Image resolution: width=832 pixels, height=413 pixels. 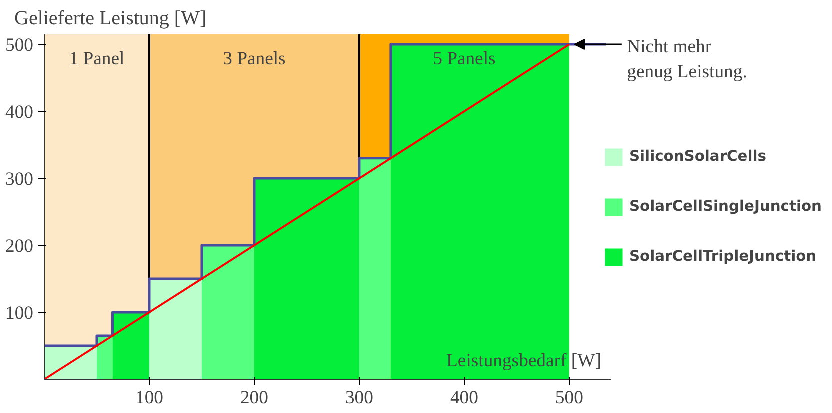 I want to click on y-tick-label: 400, so click(x=20, y=113).